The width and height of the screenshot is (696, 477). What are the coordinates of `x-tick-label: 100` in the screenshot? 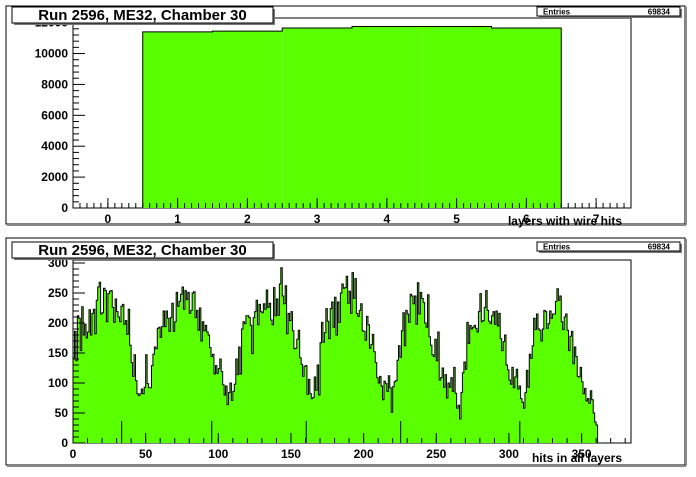 It's located at (218, 454).